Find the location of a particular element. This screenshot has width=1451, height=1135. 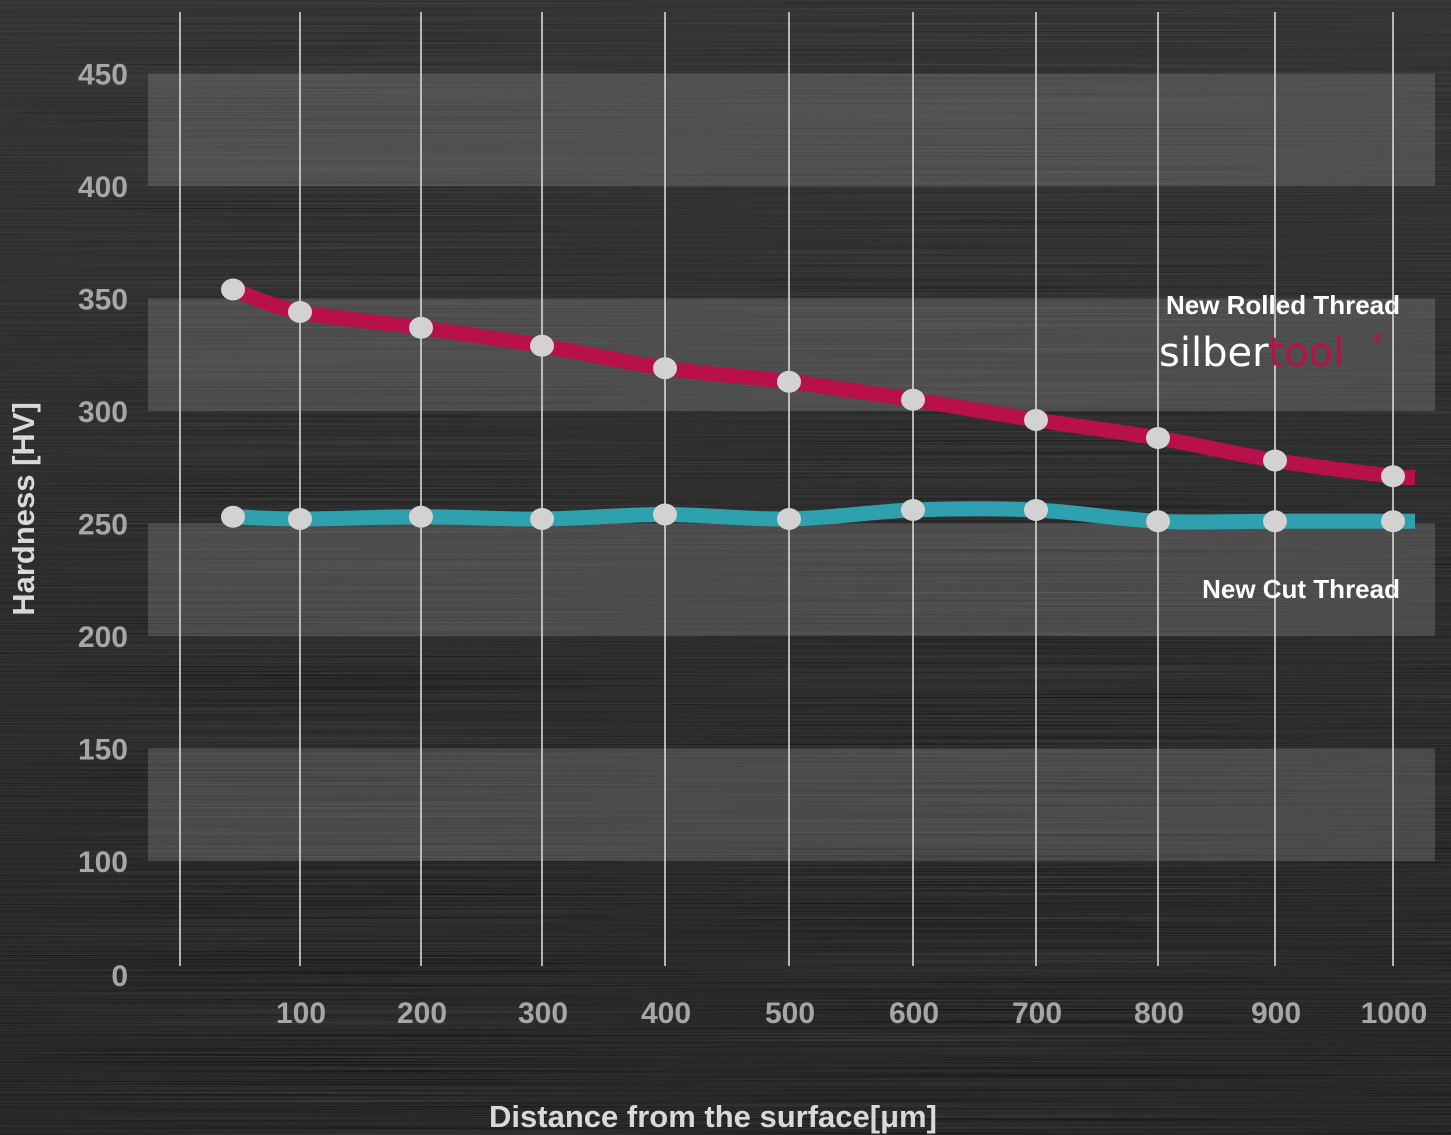

y-tick-label: 200 is located at coordinates (103, 637).